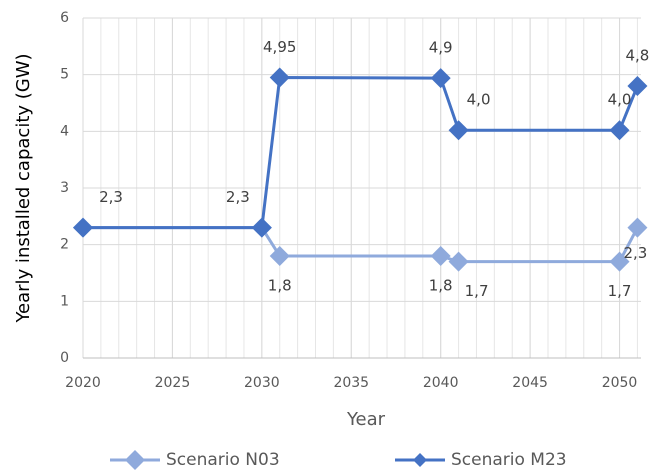 The width and height of the screenshot is (657, 471). I want to click on value-label: 4,95, so click(279, 47).